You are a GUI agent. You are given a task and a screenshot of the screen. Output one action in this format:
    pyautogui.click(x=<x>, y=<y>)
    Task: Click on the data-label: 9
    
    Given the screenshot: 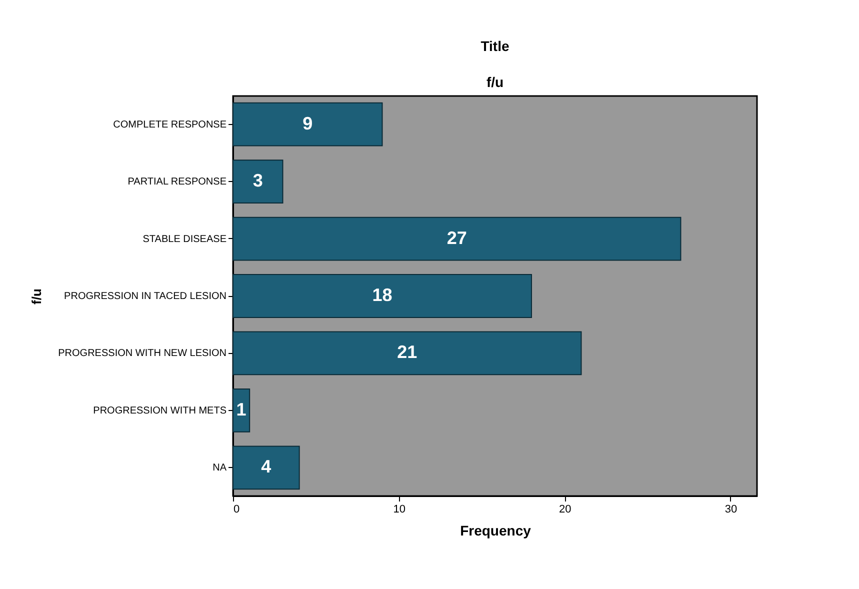 What is the action you would take?
    pyautogui.click(x=307, y=123)
    